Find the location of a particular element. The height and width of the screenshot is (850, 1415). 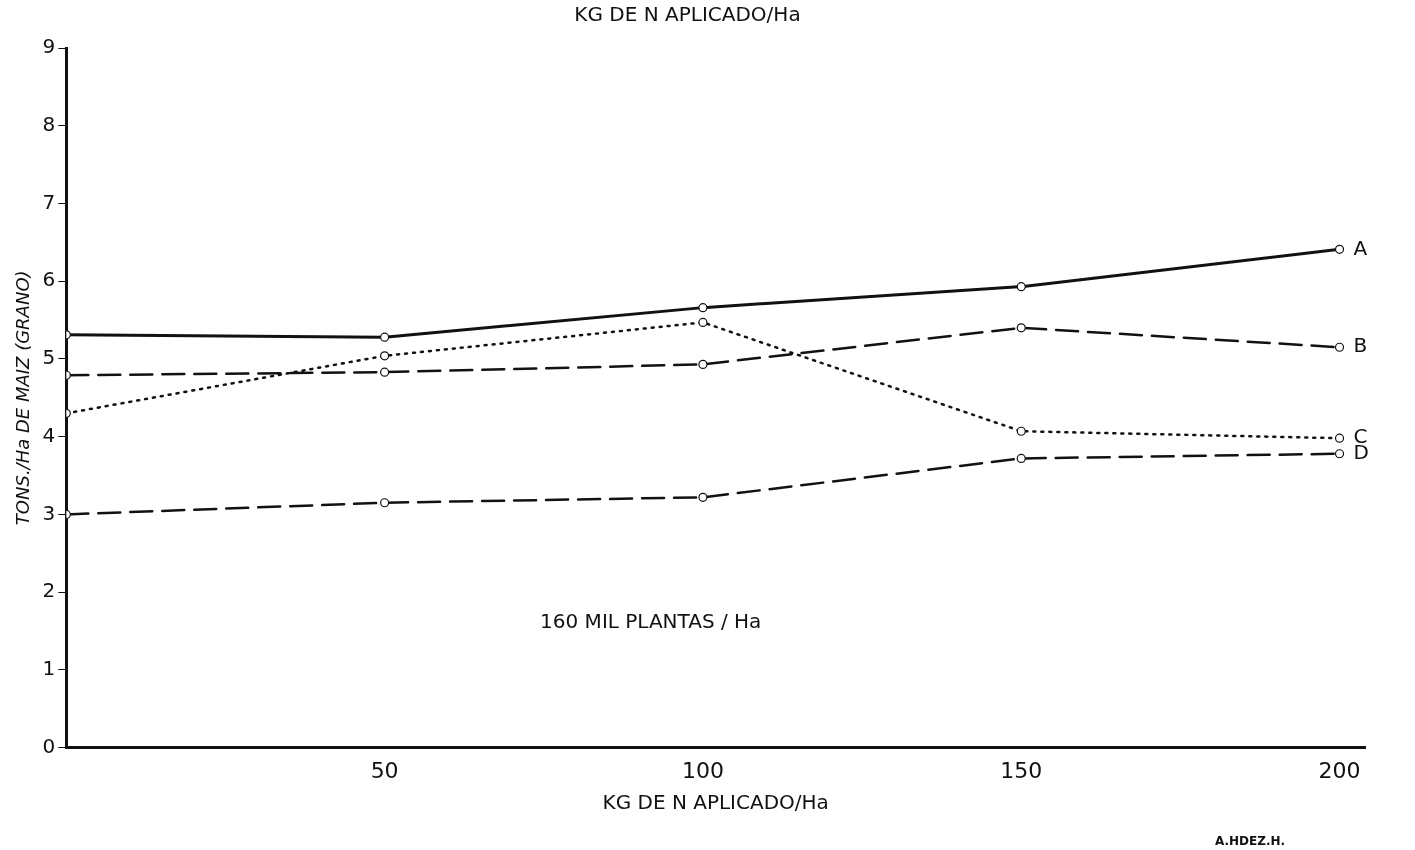

x-axis-title: KG DE N APLICADO/Ha is located at coordinates (715, 802).